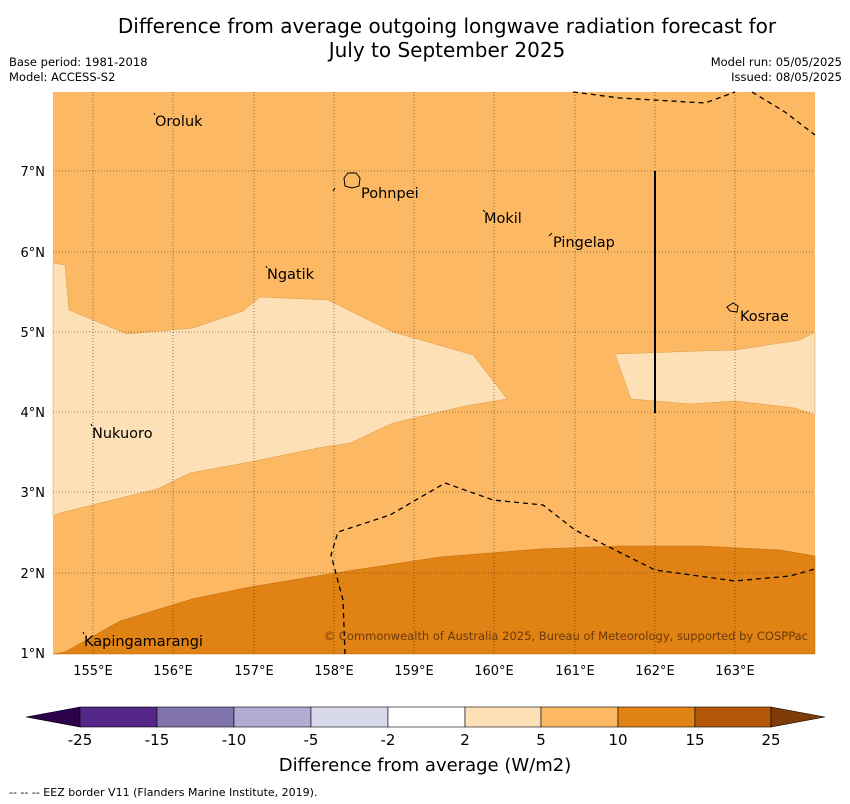  What do you see at coordinates (33, 333) in the screenshot?
I see `lat-tick-5n: 5°N` at bounding box center [33, 333].